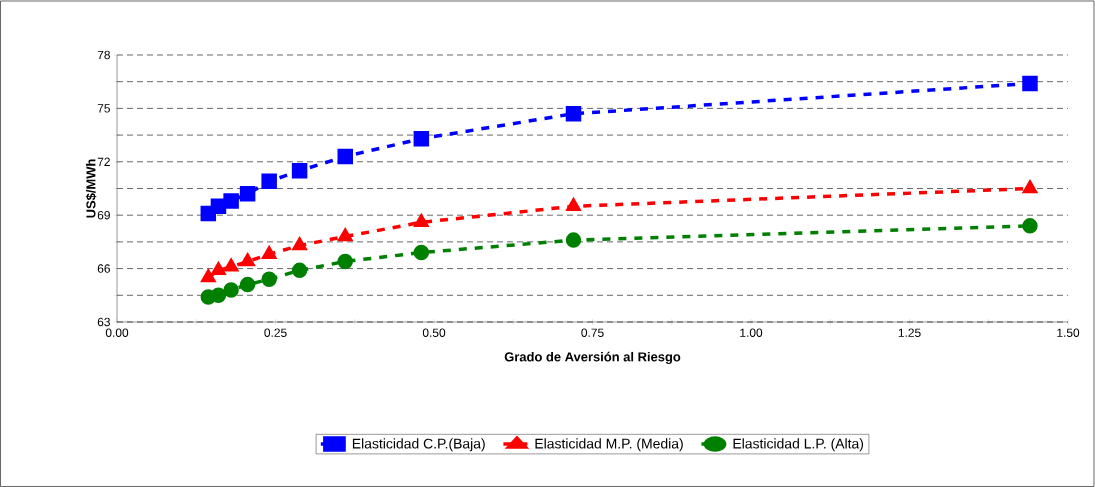 The height and width of the screenshot is (487, 1095). I want to click on x-tick-label: 0.00, so click(117, 332).